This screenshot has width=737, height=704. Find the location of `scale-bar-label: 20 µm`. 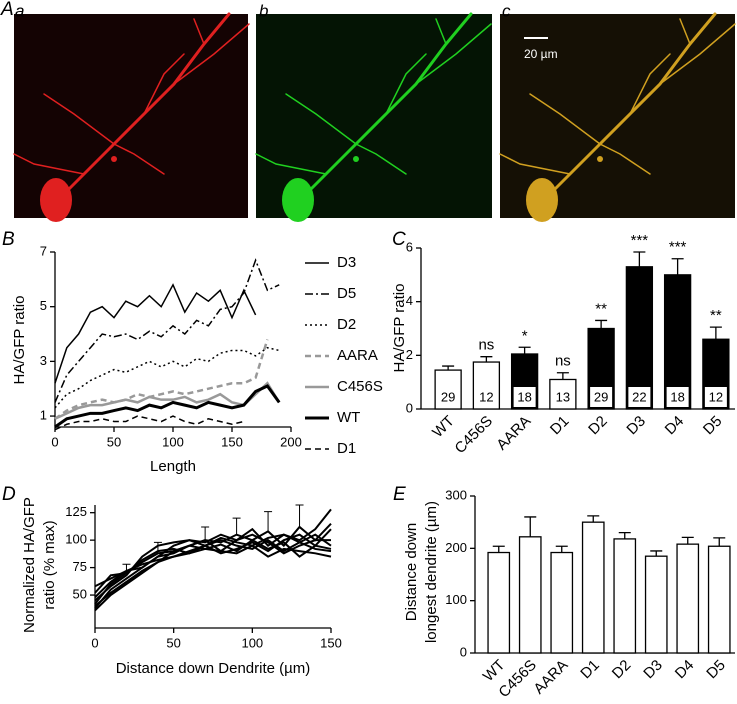

scale-bar-label: 20 µm is located at coordinates (541, 54).